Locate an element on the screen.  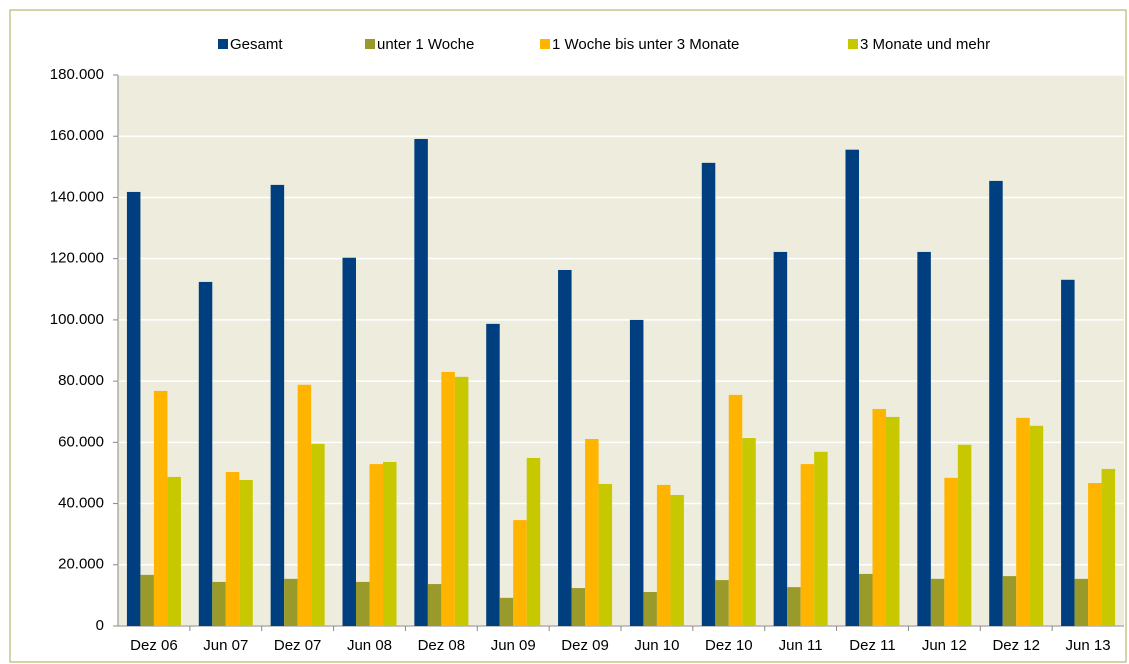
legend-label: 1 Woche bis unter 3 Monate is located at coordinates (645, 44).